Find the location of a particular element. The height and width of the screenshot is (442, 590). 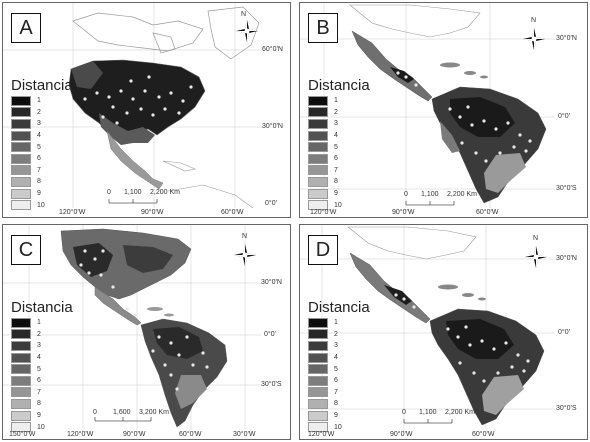

legend-label: 9 is located at coordinates (336, 416).